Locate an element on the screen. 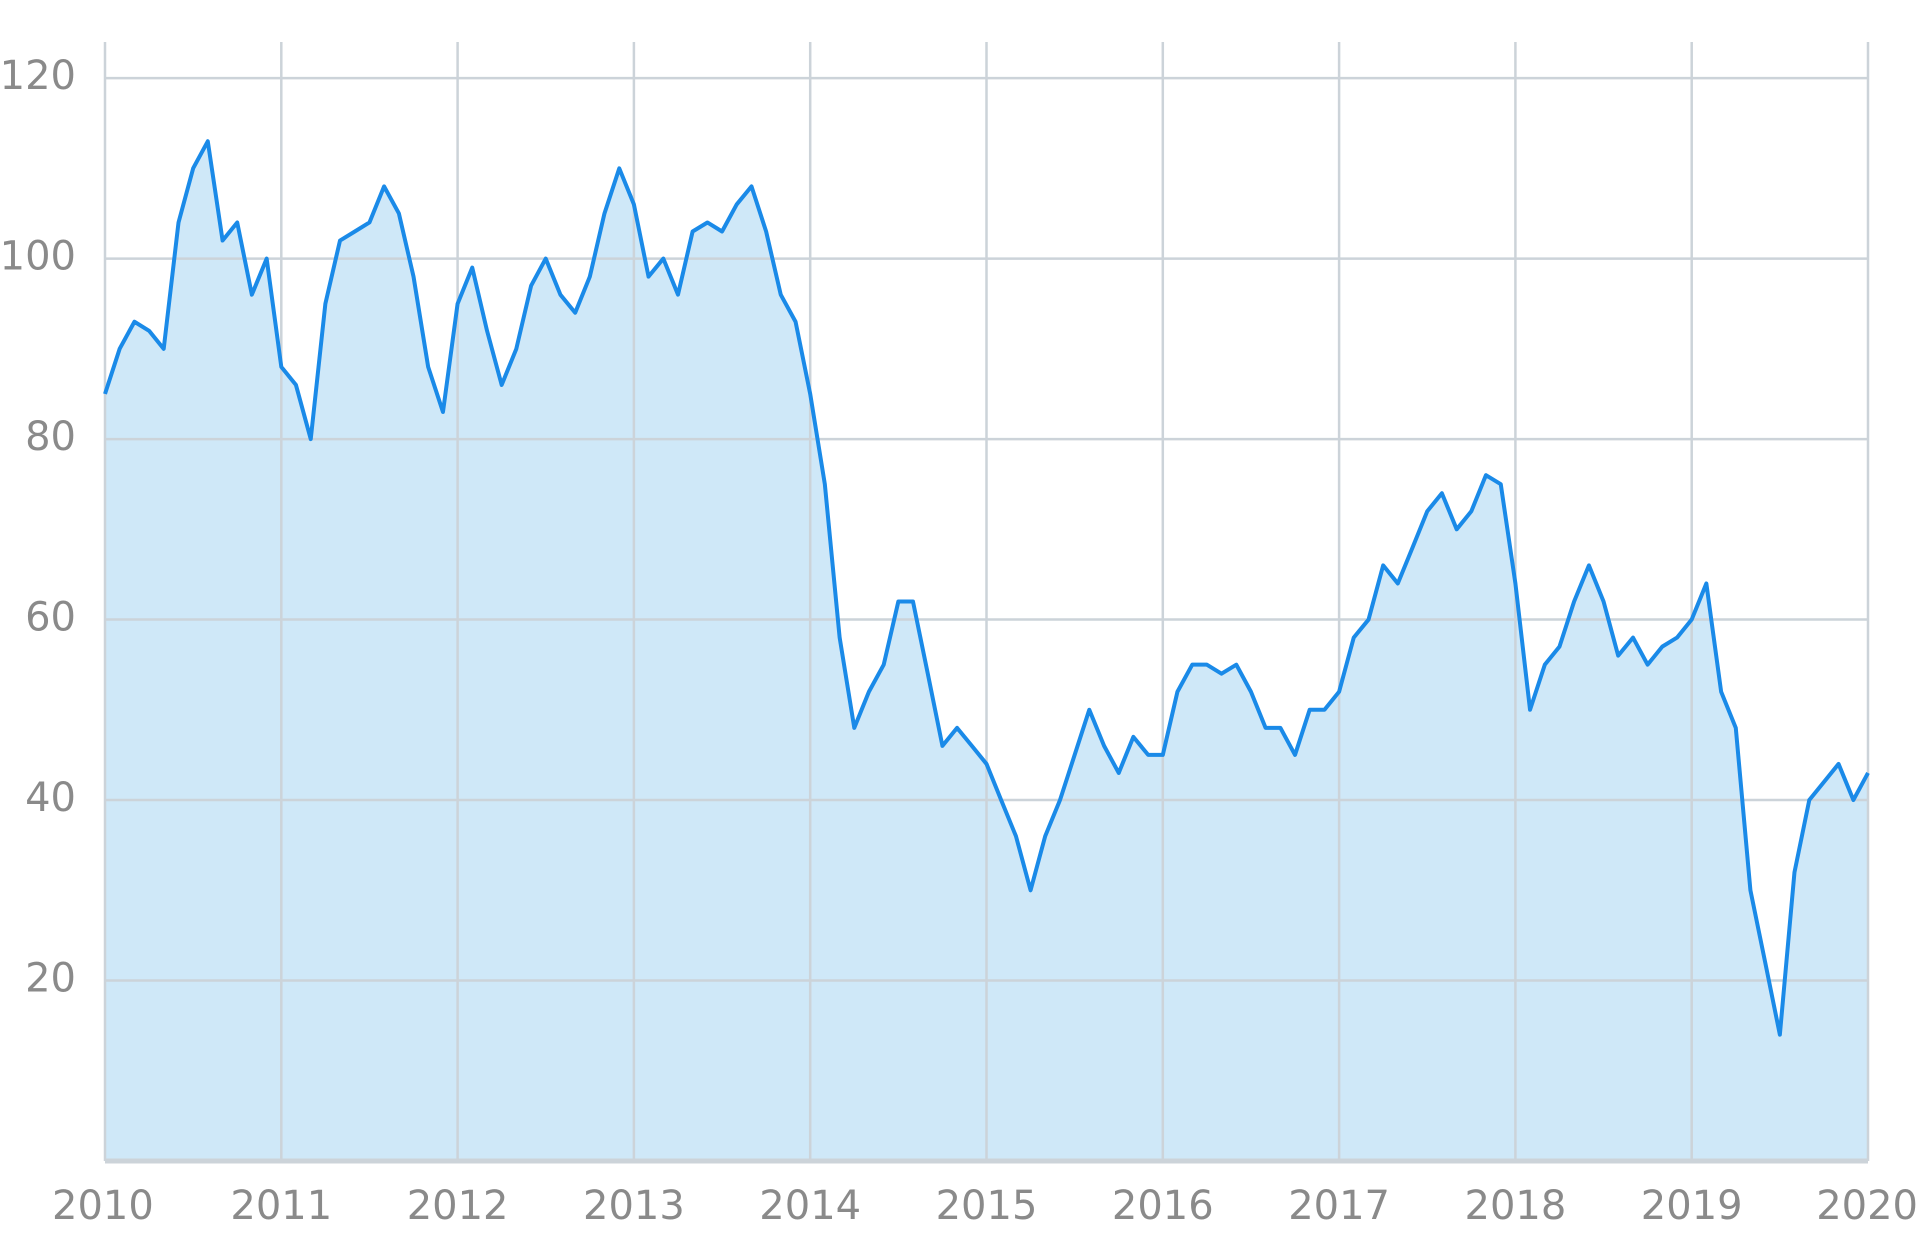 The height and width of the screenshot is (1248, 1923). x-tick-label: 2015 is located at coordinates (987, 1206).